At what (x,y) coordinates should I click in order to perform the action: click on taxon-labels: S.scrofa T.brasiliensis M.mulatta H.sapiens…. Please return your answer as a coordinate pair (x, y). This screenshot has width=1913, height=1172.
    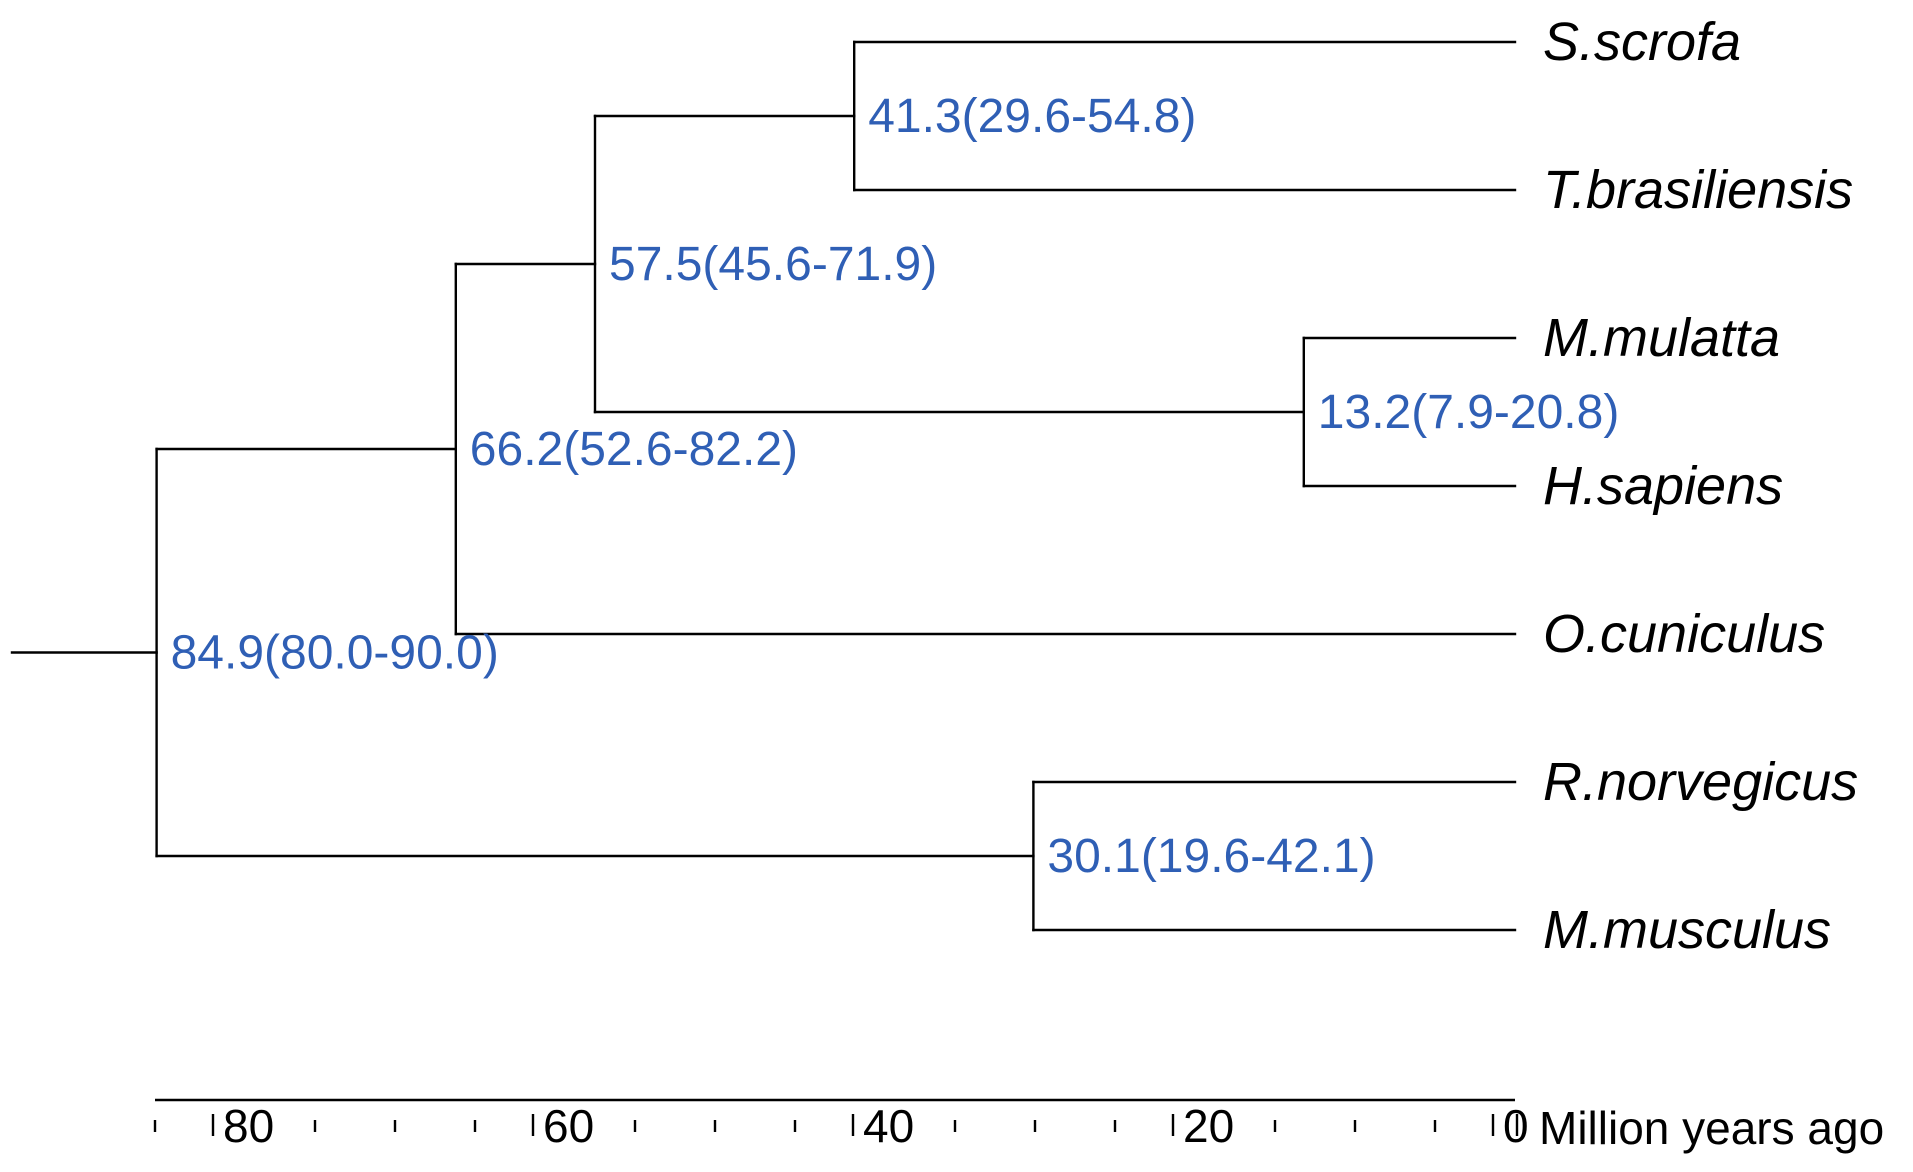
    Looking at the image, I should click on (1700, 486).